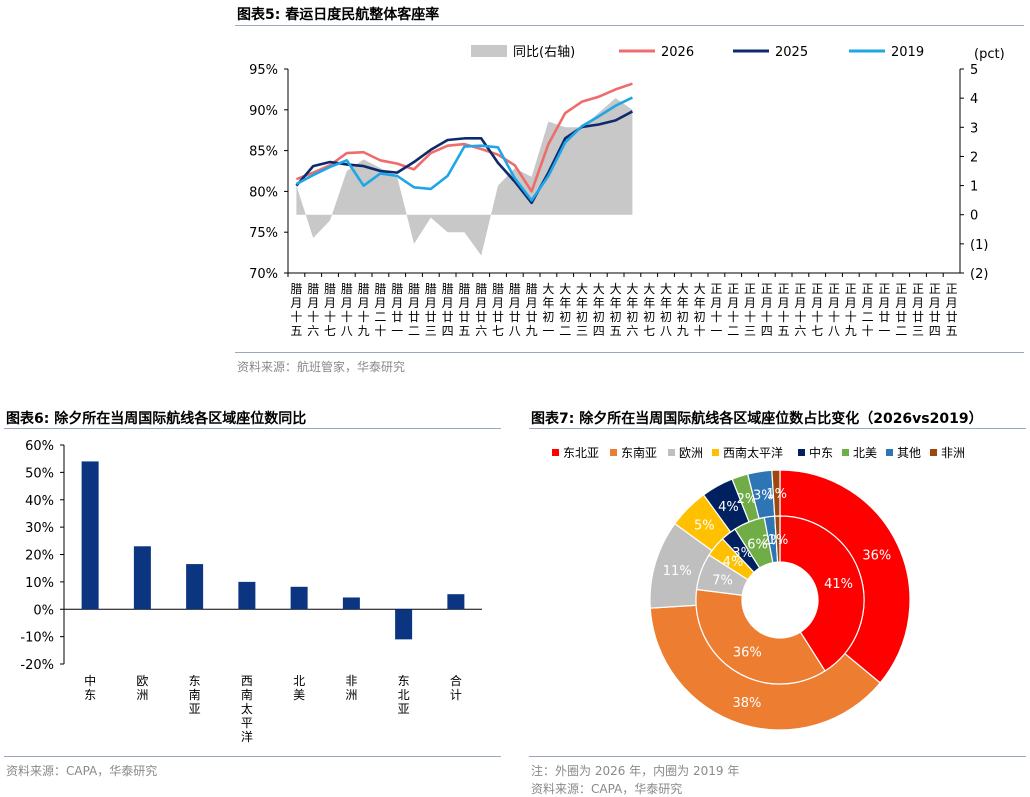 Image resolution: width=1030 pixels, height=797 pixels. What do you see at coordinates (753, 452) in the screenshot?
I see `fig7-legend-label: 西南太平洋` at bounding box center [753, 452].